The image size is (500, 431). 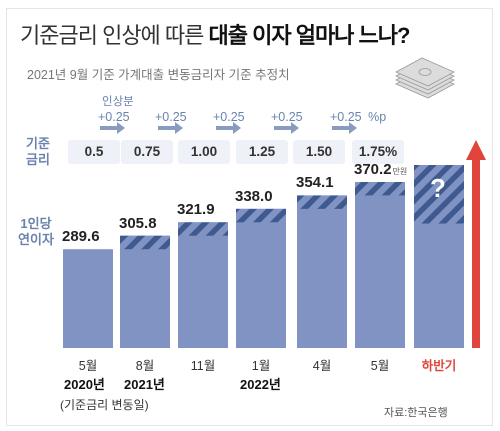 What do you see at coordinates (104, 405) in the screenshot?
I see `base-rate-change-note: (기준금리 변동일)` at bounding box center [104, 405].